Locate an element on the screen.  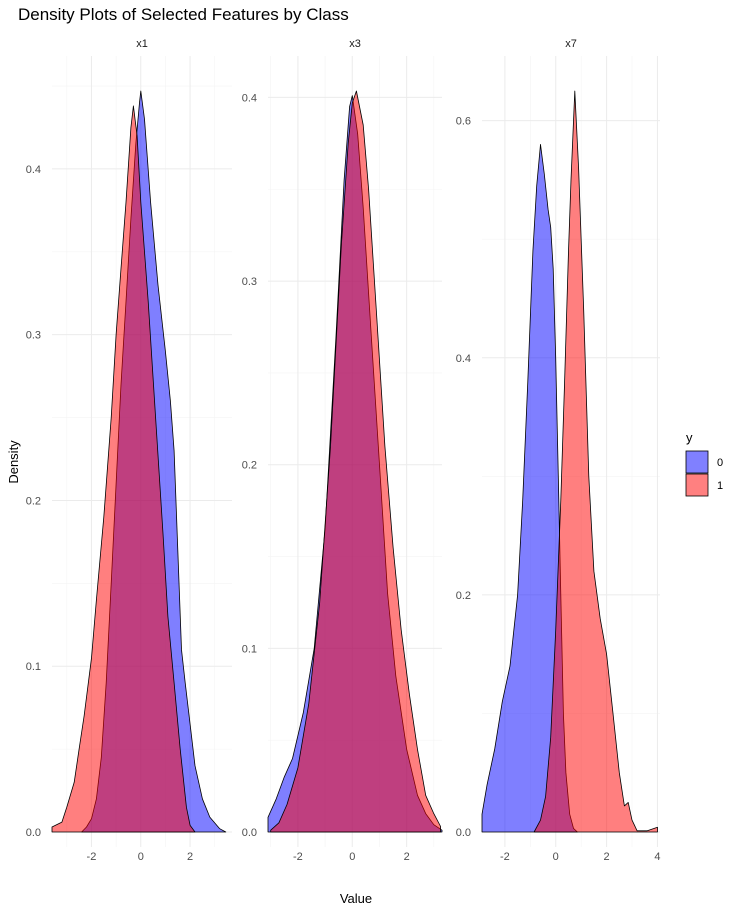
legend-label-1: 1 is located at coordinates (720, 486).